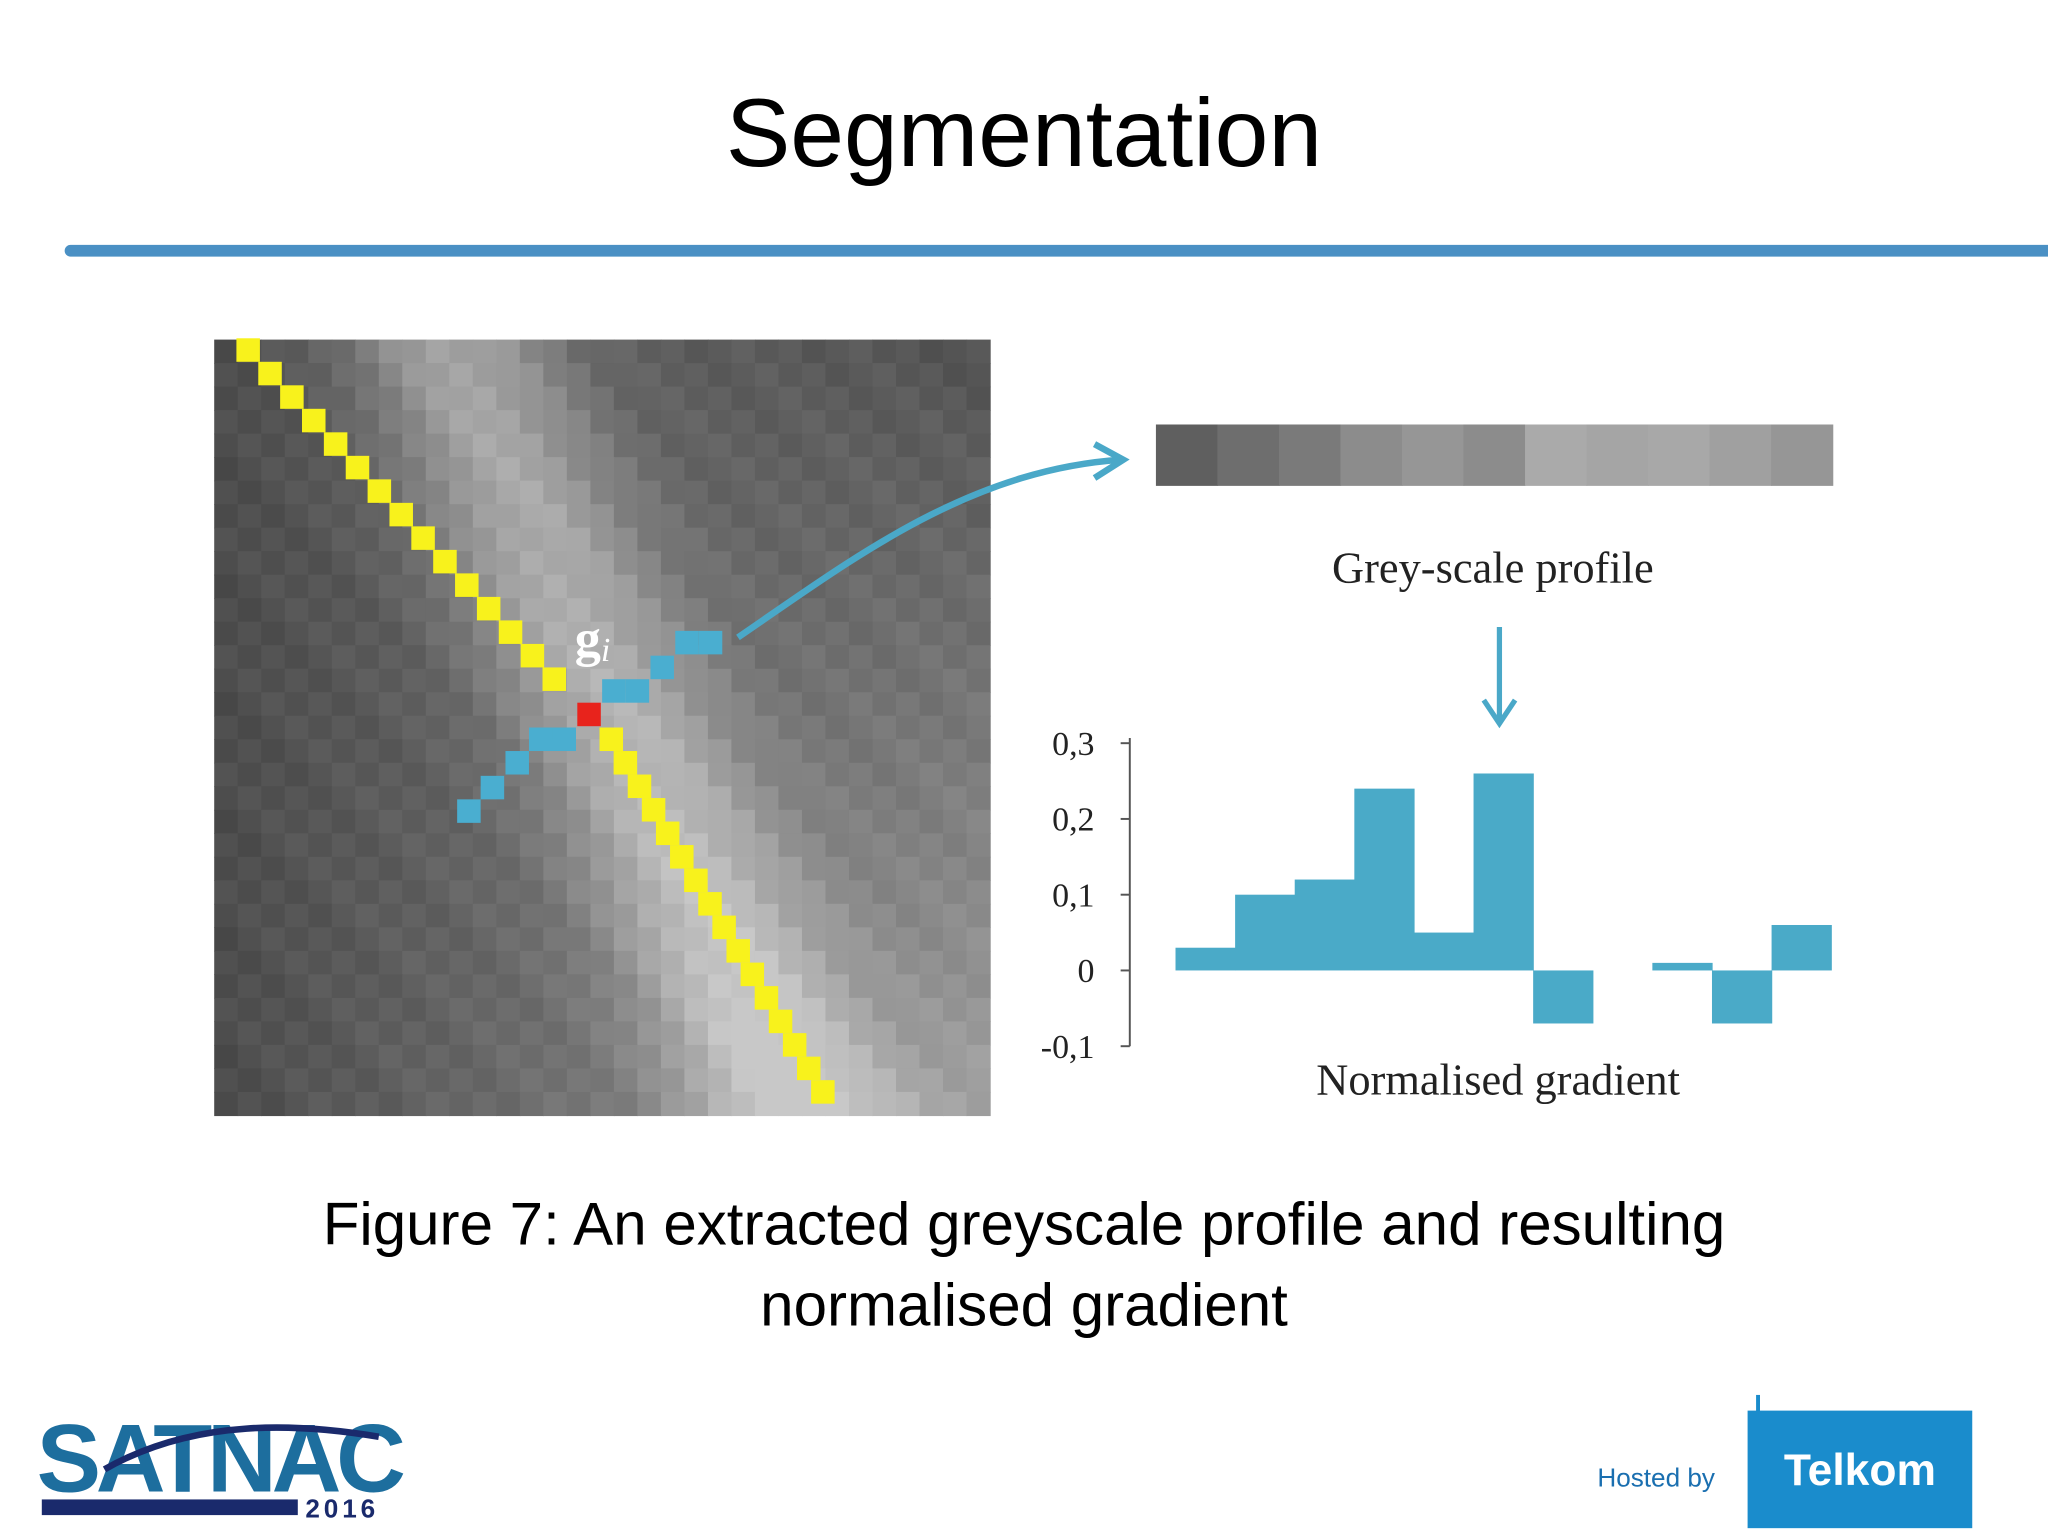 The height and width of the screenshot is (1536, 2048). Describe the element at coordinates (1024, 133) in the screenshot. I see `slide-title: Segmentation` at that location.